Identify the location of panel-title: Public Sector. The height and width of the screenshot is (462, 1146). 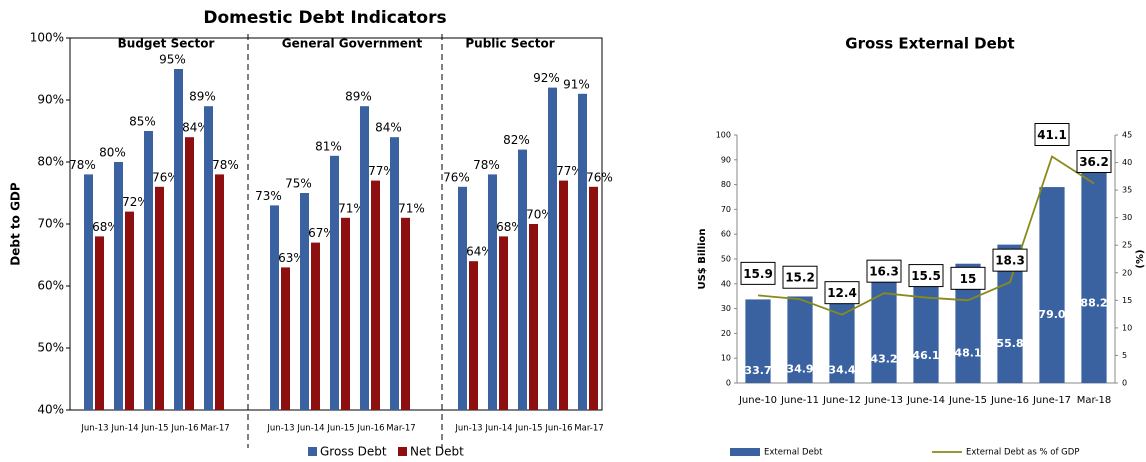
(509, 44).